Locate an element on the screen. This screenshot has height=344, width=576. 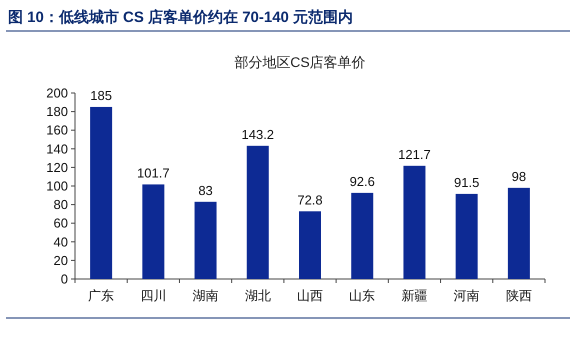
data-label: 121.7 is located at coordinates (414, 154).